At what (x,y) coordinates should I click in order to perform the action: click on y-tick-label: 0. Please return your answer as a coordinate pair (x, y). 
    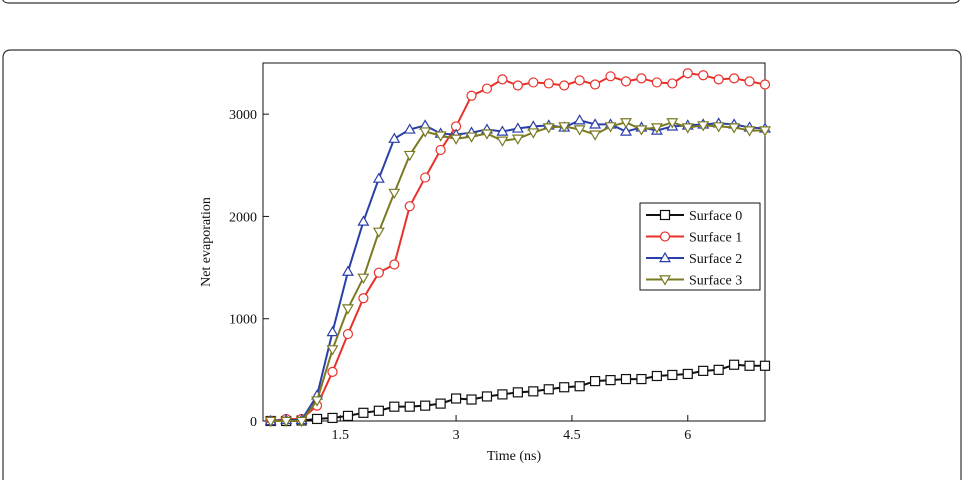
    Looking at the image, I should click on (253, 422).